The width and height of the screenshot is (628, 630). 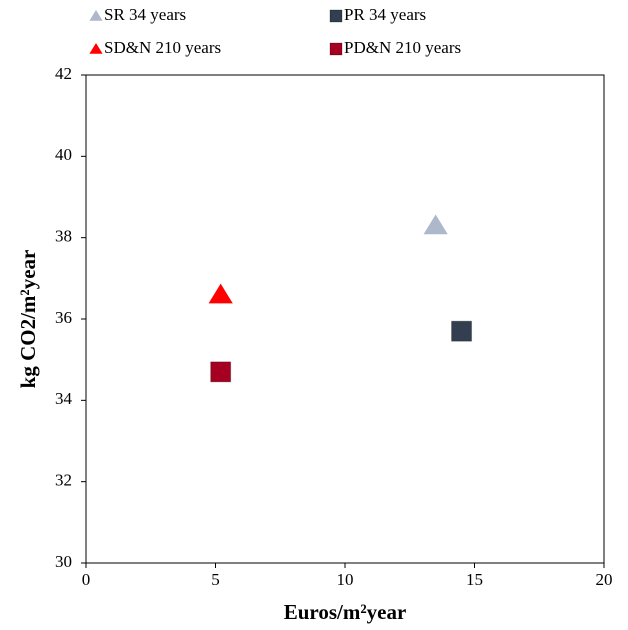 What do you see at coordinates (63, 236) in the screenshot?
I see `y-tick-label: 38` at bounding box center [63, 236].